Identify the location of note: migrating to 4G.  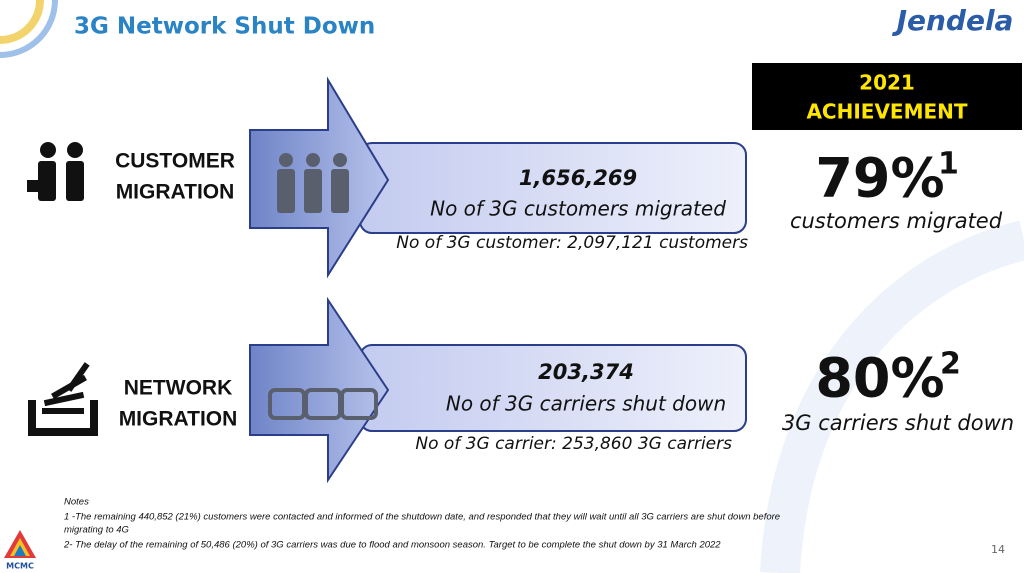
(96, 530).